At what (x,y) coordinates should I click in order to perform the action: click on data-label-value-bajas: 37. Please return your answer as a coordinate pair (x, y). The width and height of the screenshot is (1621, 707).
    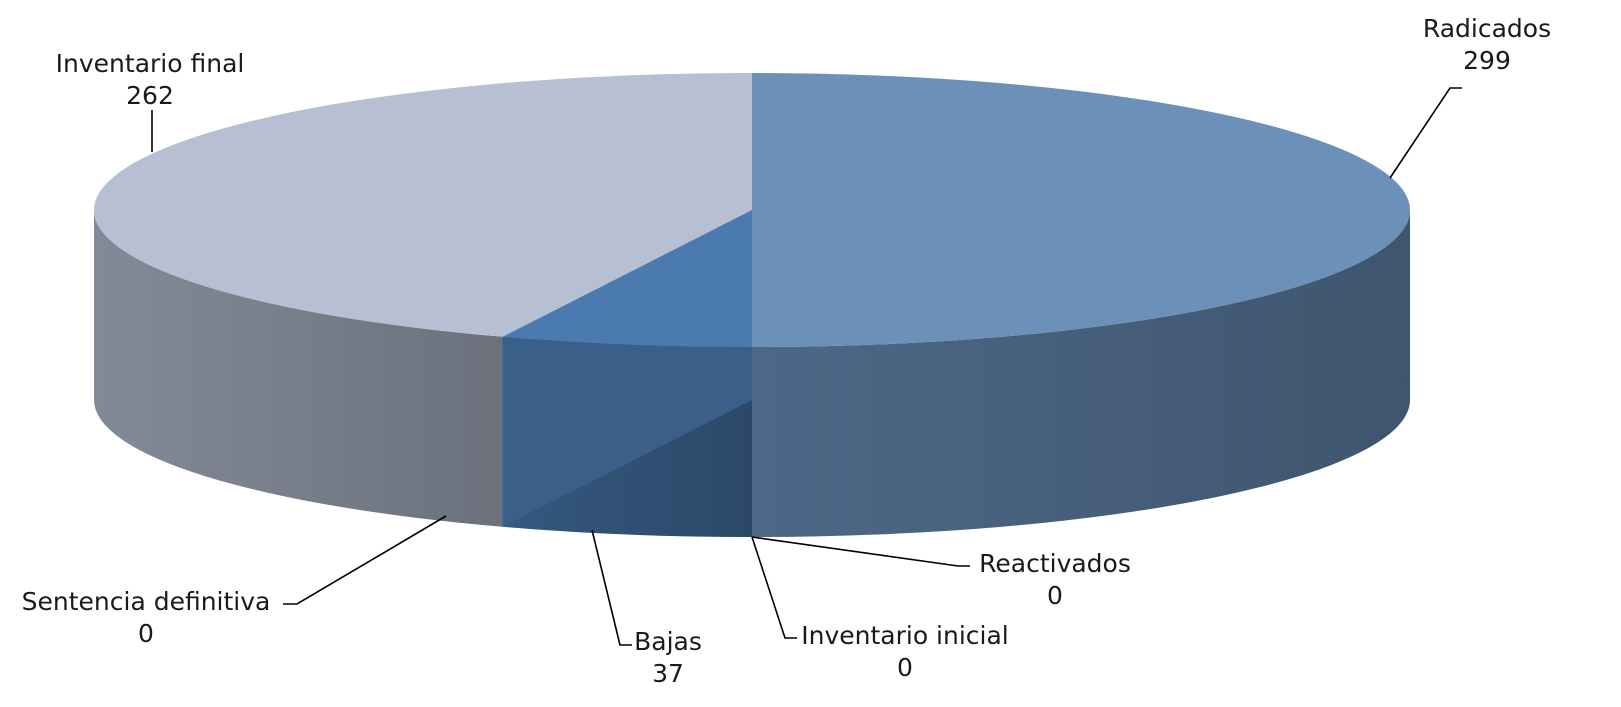
    Looking at the image, I should click on (668, 673).